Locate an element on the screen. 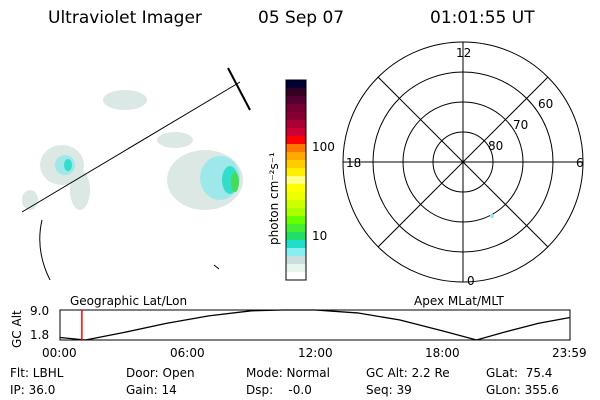 The width and height of the screenshot is (600, 400). colorbar is located at coordinates (296, 180).